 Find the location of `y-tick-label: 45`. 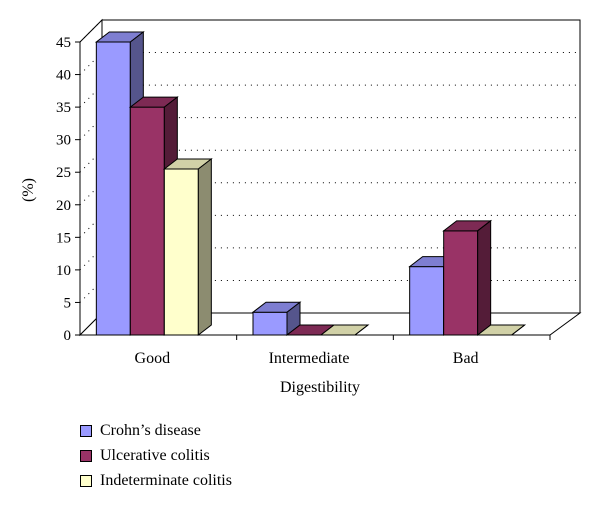

y-tick-label: 45 is located at coordinates (63, 43).